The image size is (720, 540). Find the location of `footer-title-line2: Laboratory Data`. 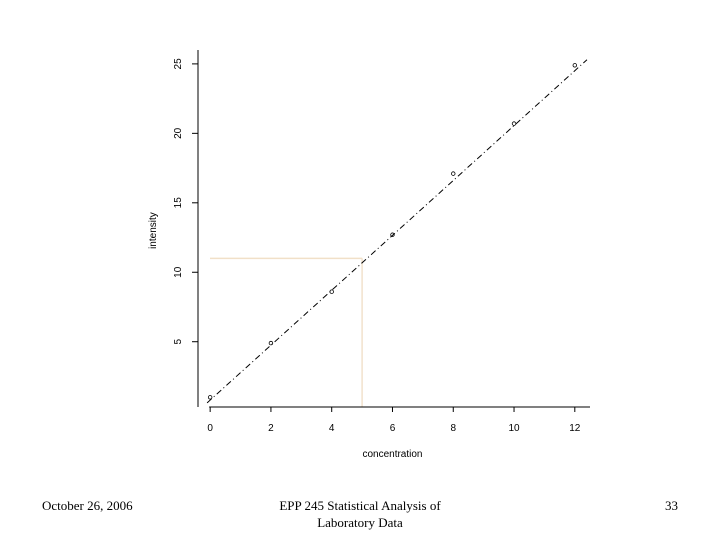

footer-title-line2: Laboratory Data is located at coordinates (360, 522).